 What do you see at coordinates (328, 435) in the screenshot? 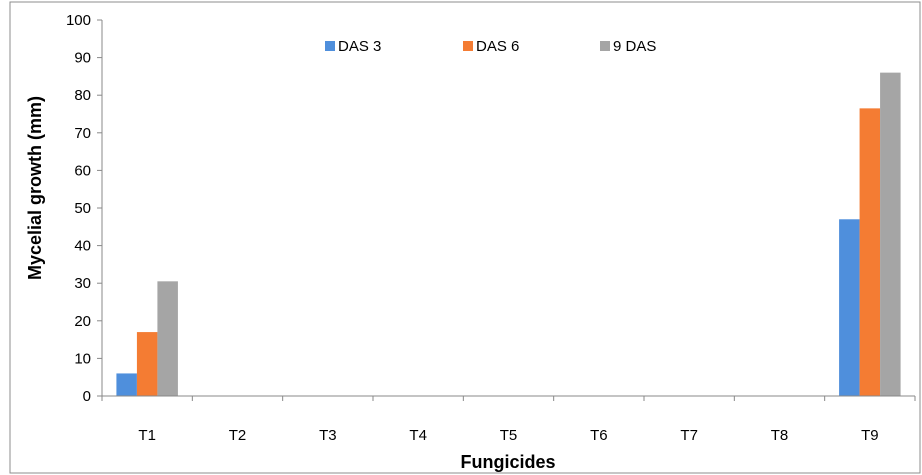
I see `x-tick-label-t3: T3` at bounding box center [328, 435].